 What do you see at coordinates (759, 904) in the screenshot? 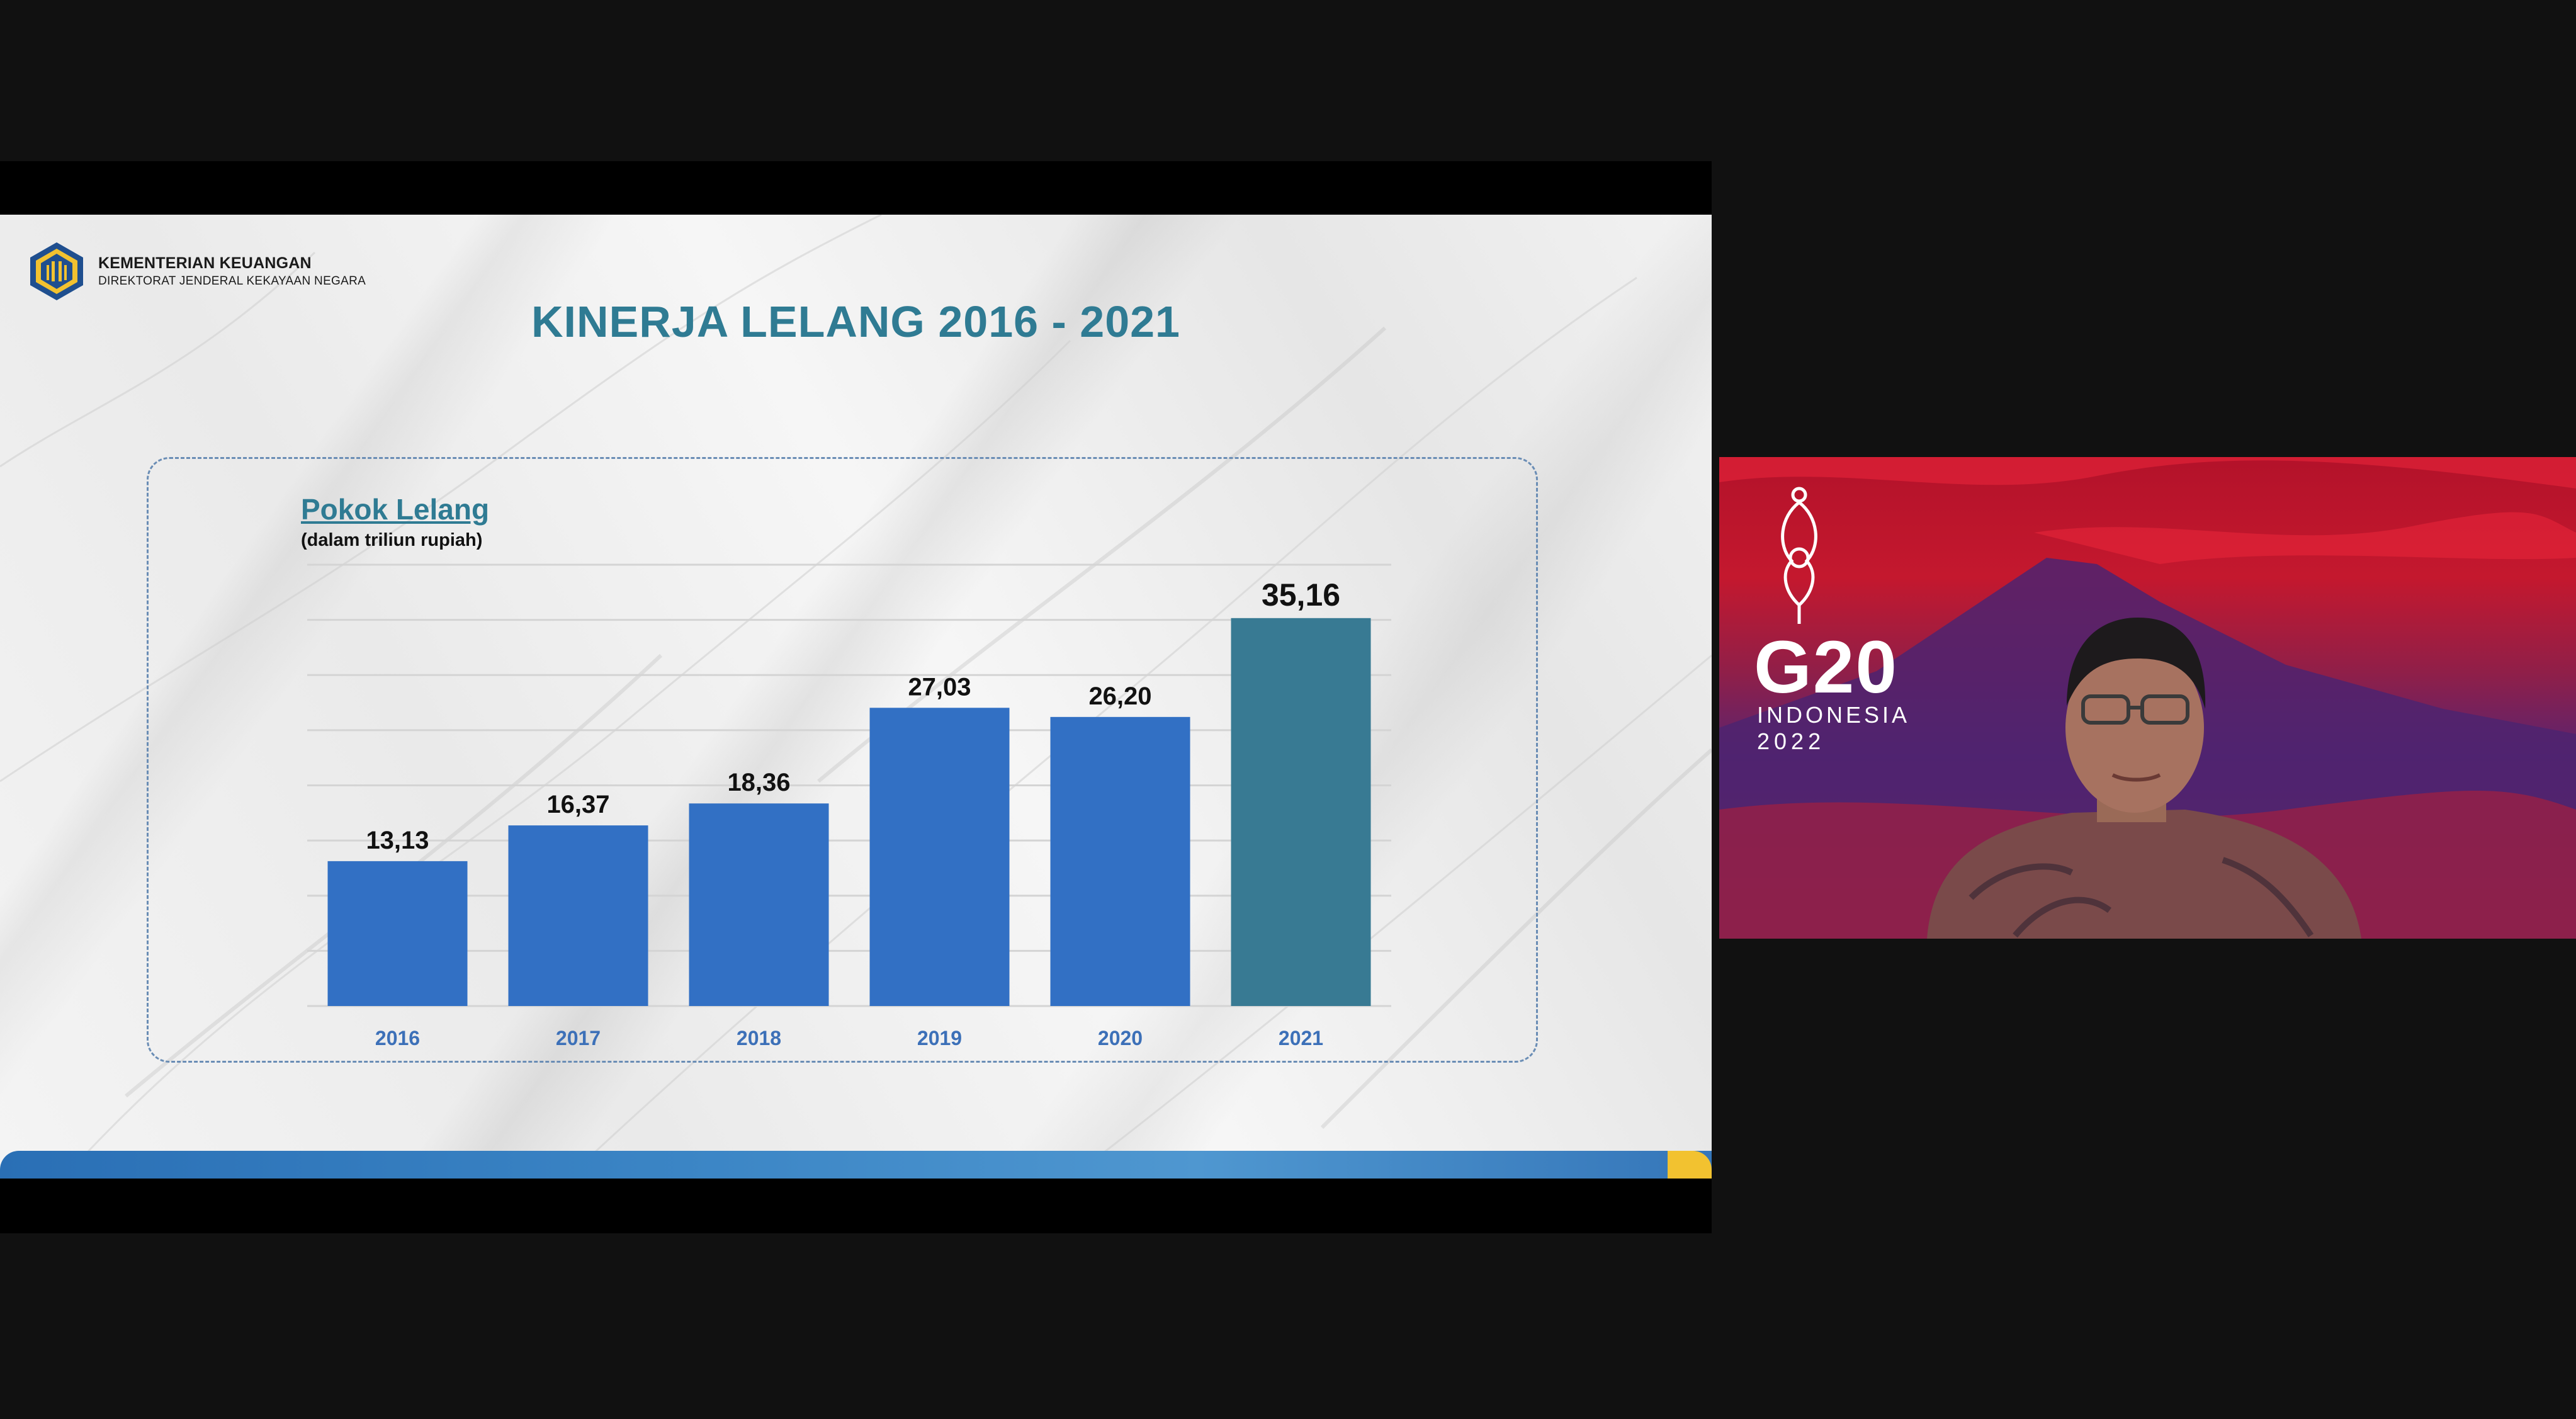
I see `bar-2018` at bounding box center [759, 904].